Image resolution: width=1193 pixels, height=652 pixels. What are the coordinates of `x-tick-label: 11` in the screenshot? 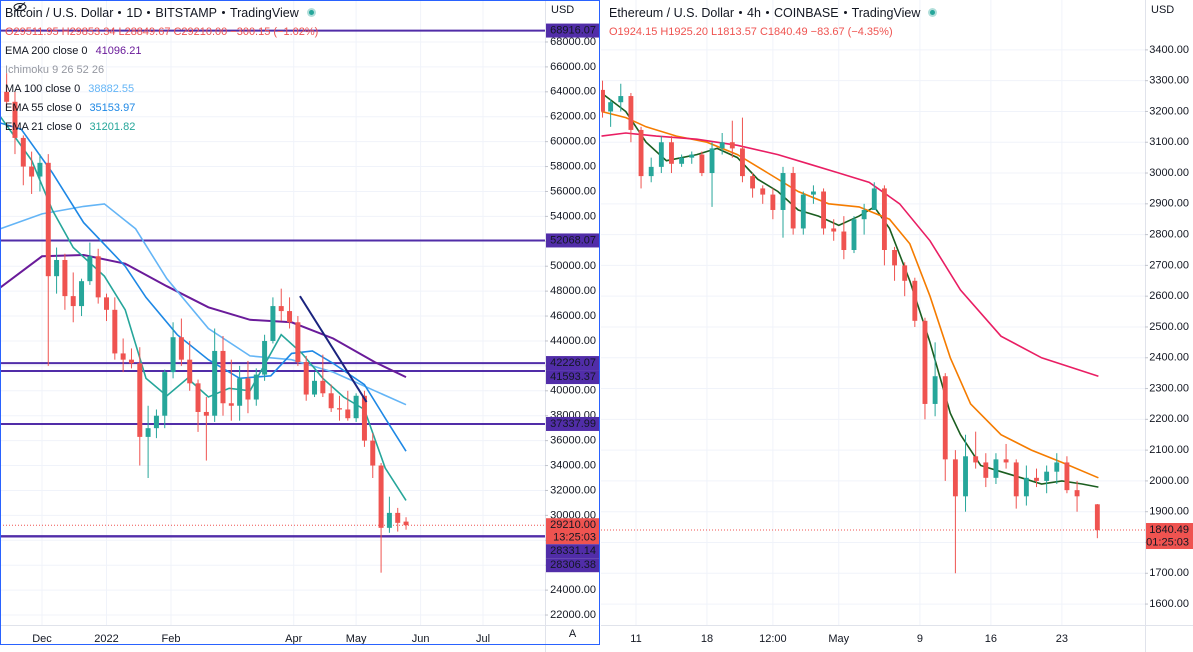 It's located at (635, 639).